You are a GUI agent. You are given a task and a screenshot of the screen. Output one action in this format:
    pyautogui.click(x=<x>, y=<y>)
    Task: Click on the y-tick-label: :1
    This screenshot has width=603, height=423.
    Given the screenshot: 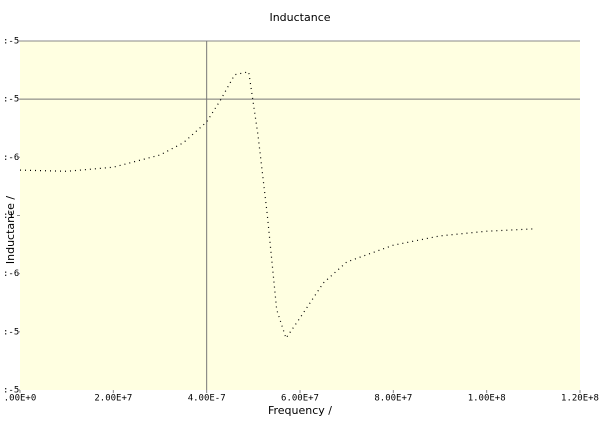 What is the action you would take?
    pyautogui.click(x=8, y=216)
    